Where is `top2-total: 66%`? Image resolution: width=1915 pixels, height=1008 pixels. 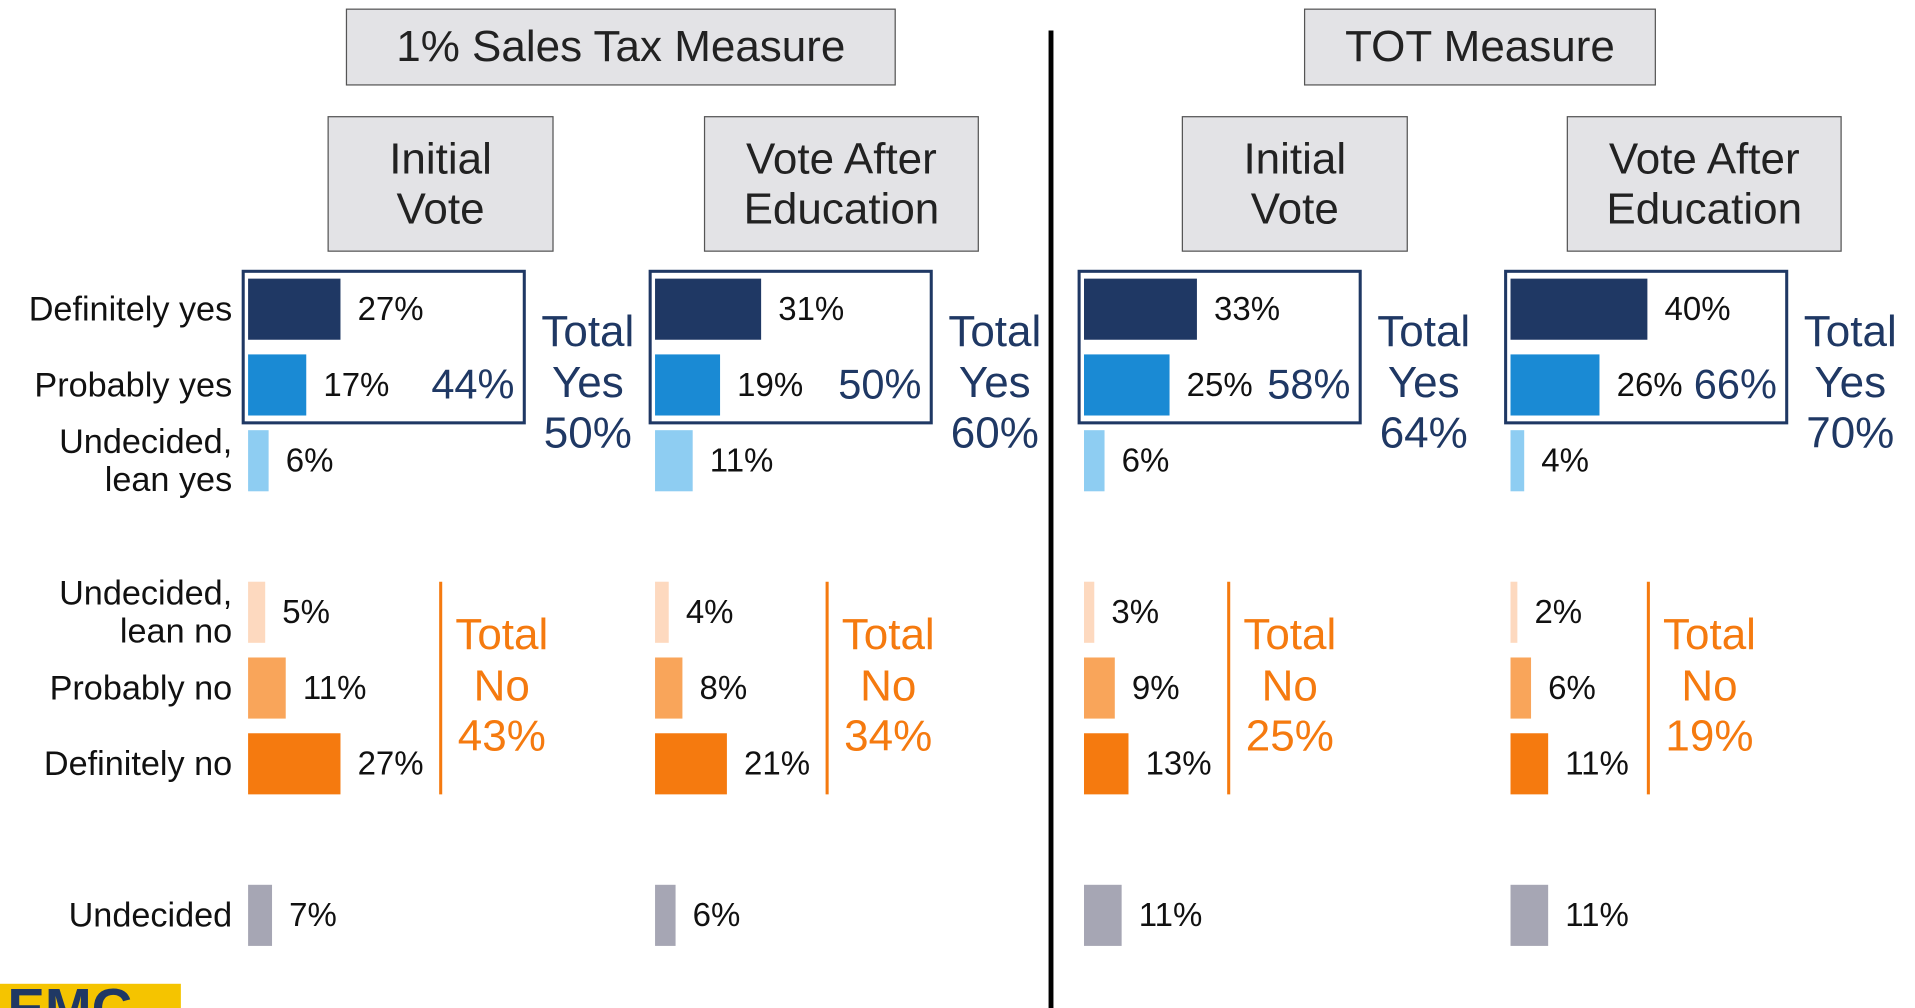 top2-total: 66% is located at coordinates (1735, 385).